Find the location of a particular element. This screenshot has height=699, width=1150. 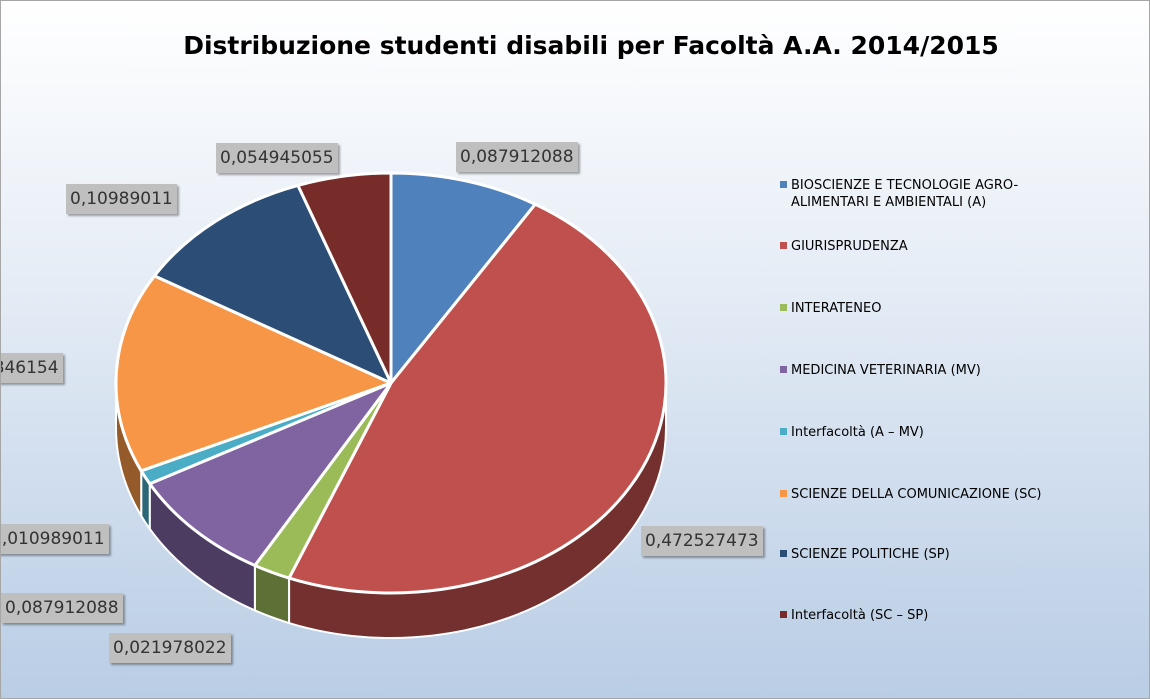

data-label: 0,472527473 is located at coordinates (702, 541).